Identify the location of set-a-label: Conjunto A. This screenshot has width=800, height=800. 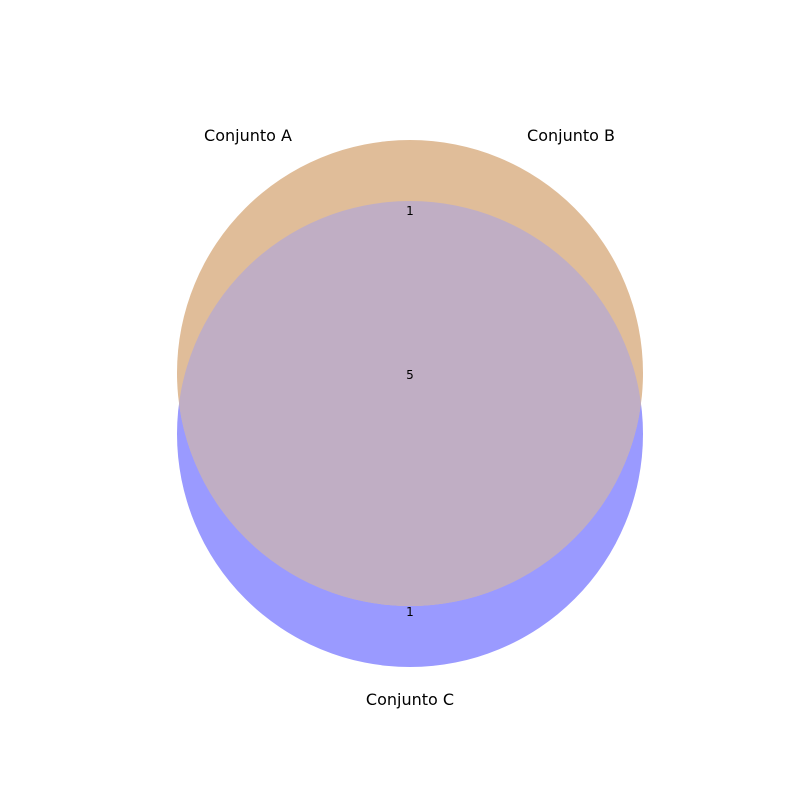
(248, 135).